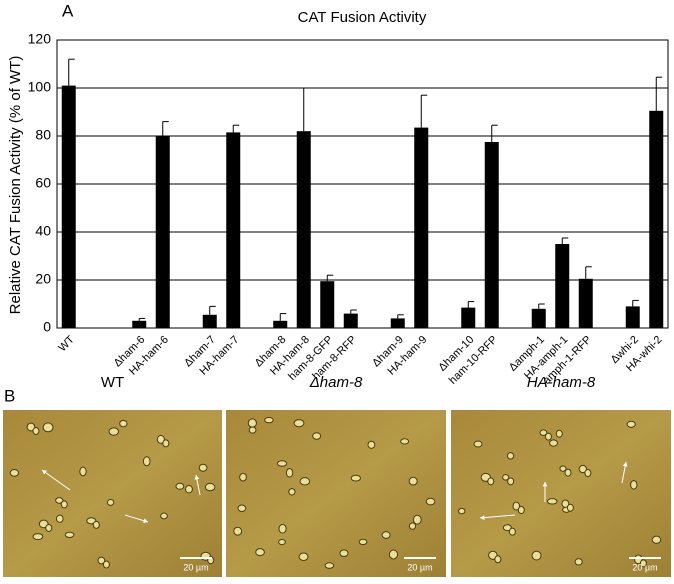  What do you see at coordinates (40, 87) in the screenshot?
I see `y-tick-label: 100` at bounding box center [40, 87].